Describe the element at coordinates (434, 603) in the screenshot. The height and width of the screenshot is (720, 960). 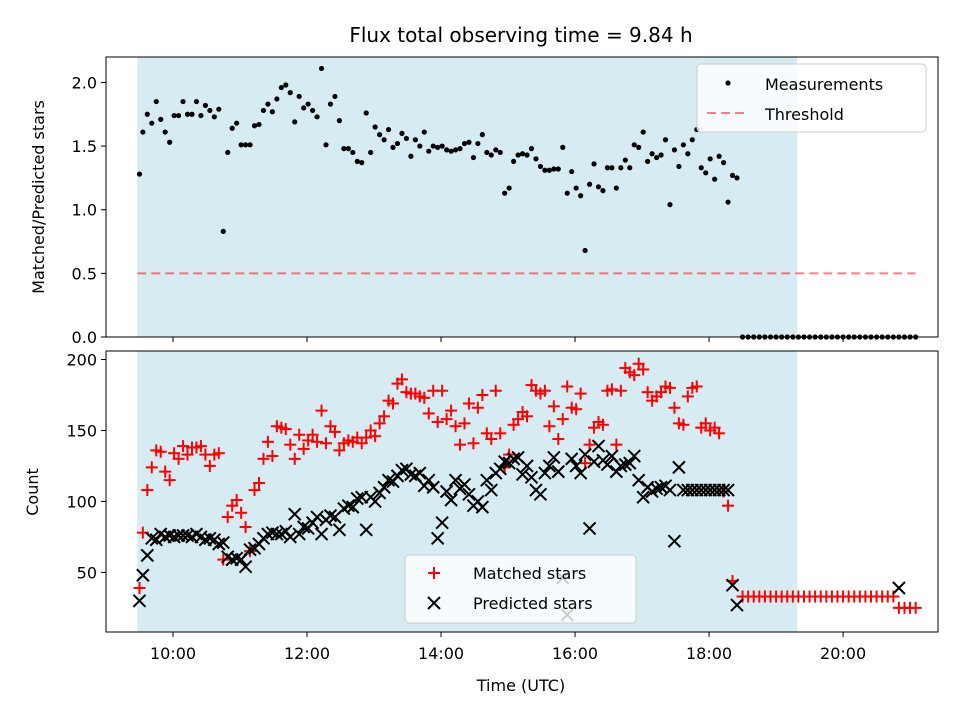
I see `legend-predicted-marker` at that location.